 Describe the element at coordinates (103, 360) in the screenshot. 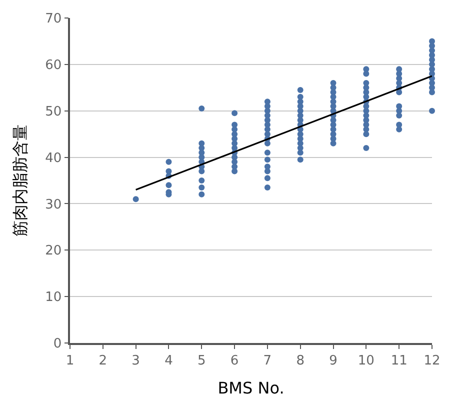

I see `x-tick-label: 2` at that location.